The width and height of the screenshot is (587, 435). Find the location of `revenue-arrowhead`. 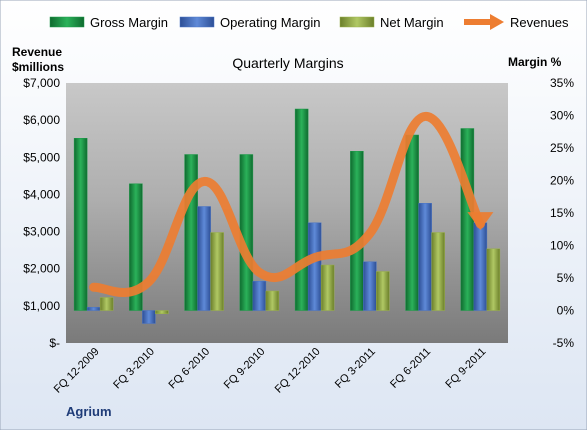

revenue-arrowhead is located at coordinates (480, 221).